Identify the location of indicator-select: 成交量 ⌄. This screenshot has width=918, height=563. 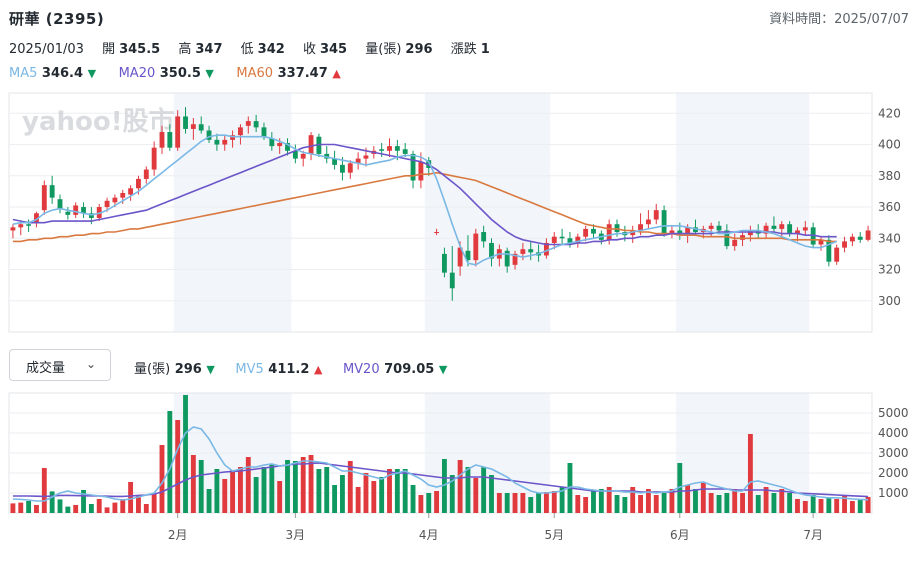
(60, 365).